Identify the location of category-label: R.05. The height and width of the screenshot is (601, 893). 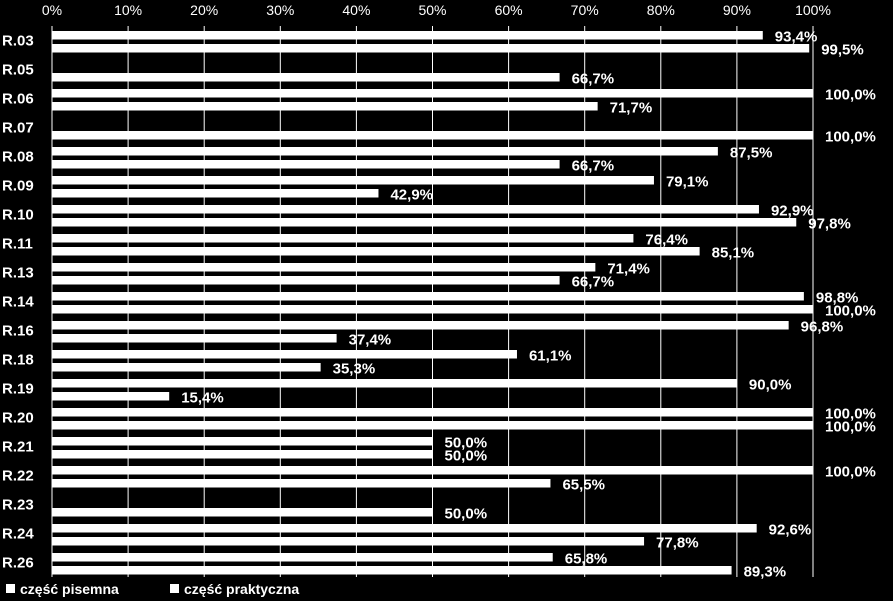
(18, 70).